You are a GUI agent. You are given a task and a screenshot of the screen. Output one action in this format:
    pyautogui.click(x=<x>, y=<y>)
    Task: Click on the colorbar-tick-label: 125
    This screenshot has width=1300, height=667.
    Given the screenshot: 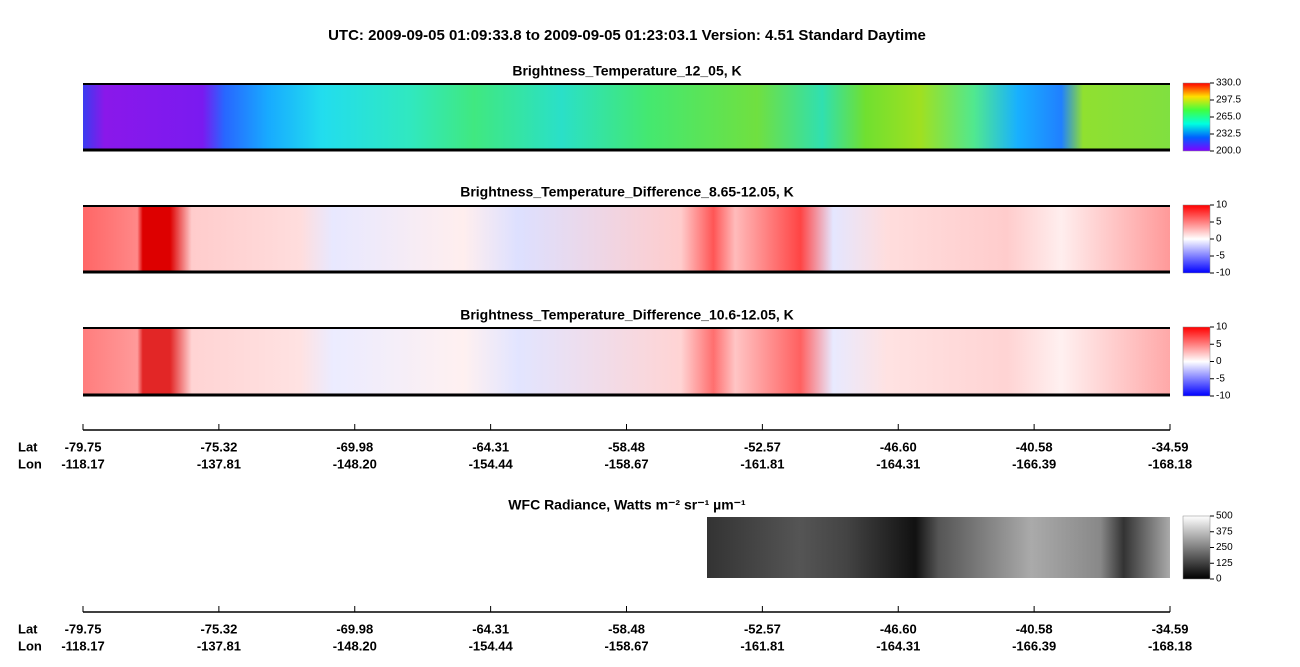 What is the action you would take?
    pyautogui.click(x=1224, y=563)
    